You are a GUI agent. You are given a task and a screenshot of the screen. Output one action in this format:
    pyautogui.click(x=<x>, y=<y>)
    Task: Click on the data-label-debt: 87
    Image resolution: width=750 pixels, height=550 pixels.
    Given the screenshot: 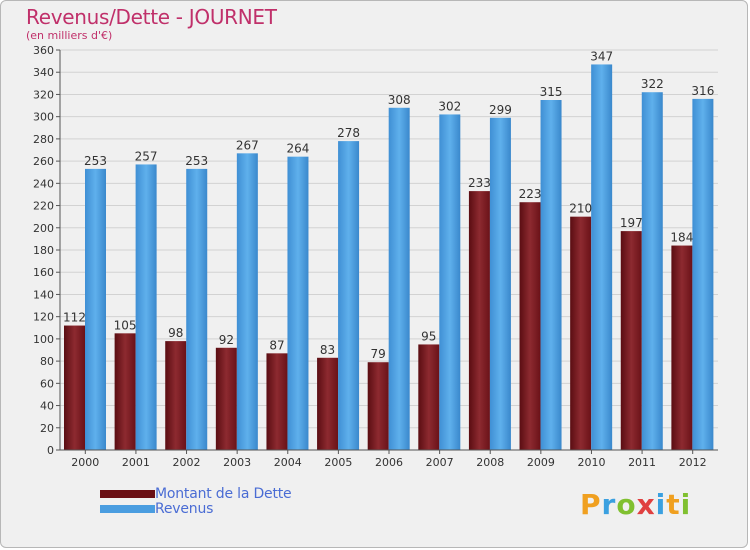 What is the action you would take?
    pyautogui.click(x=276, y=345)
    